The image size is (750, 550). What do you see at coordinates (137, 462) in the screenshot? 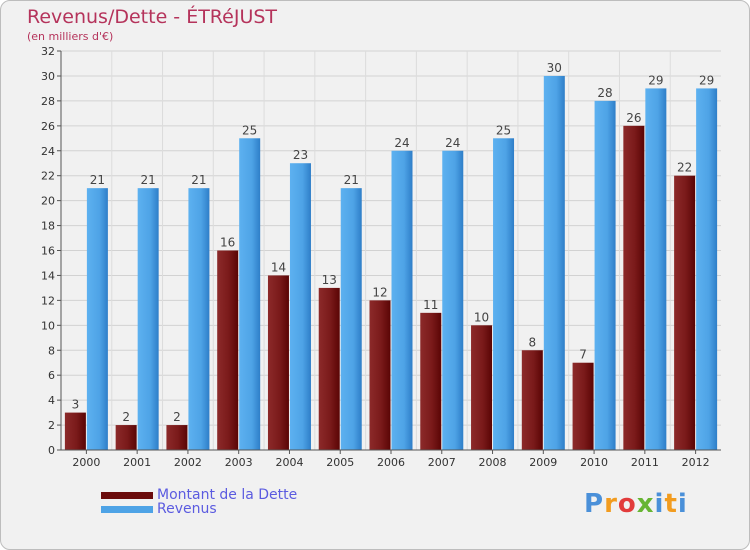
I see `x-tick-label: 2001` at bounding box center [137, 462].